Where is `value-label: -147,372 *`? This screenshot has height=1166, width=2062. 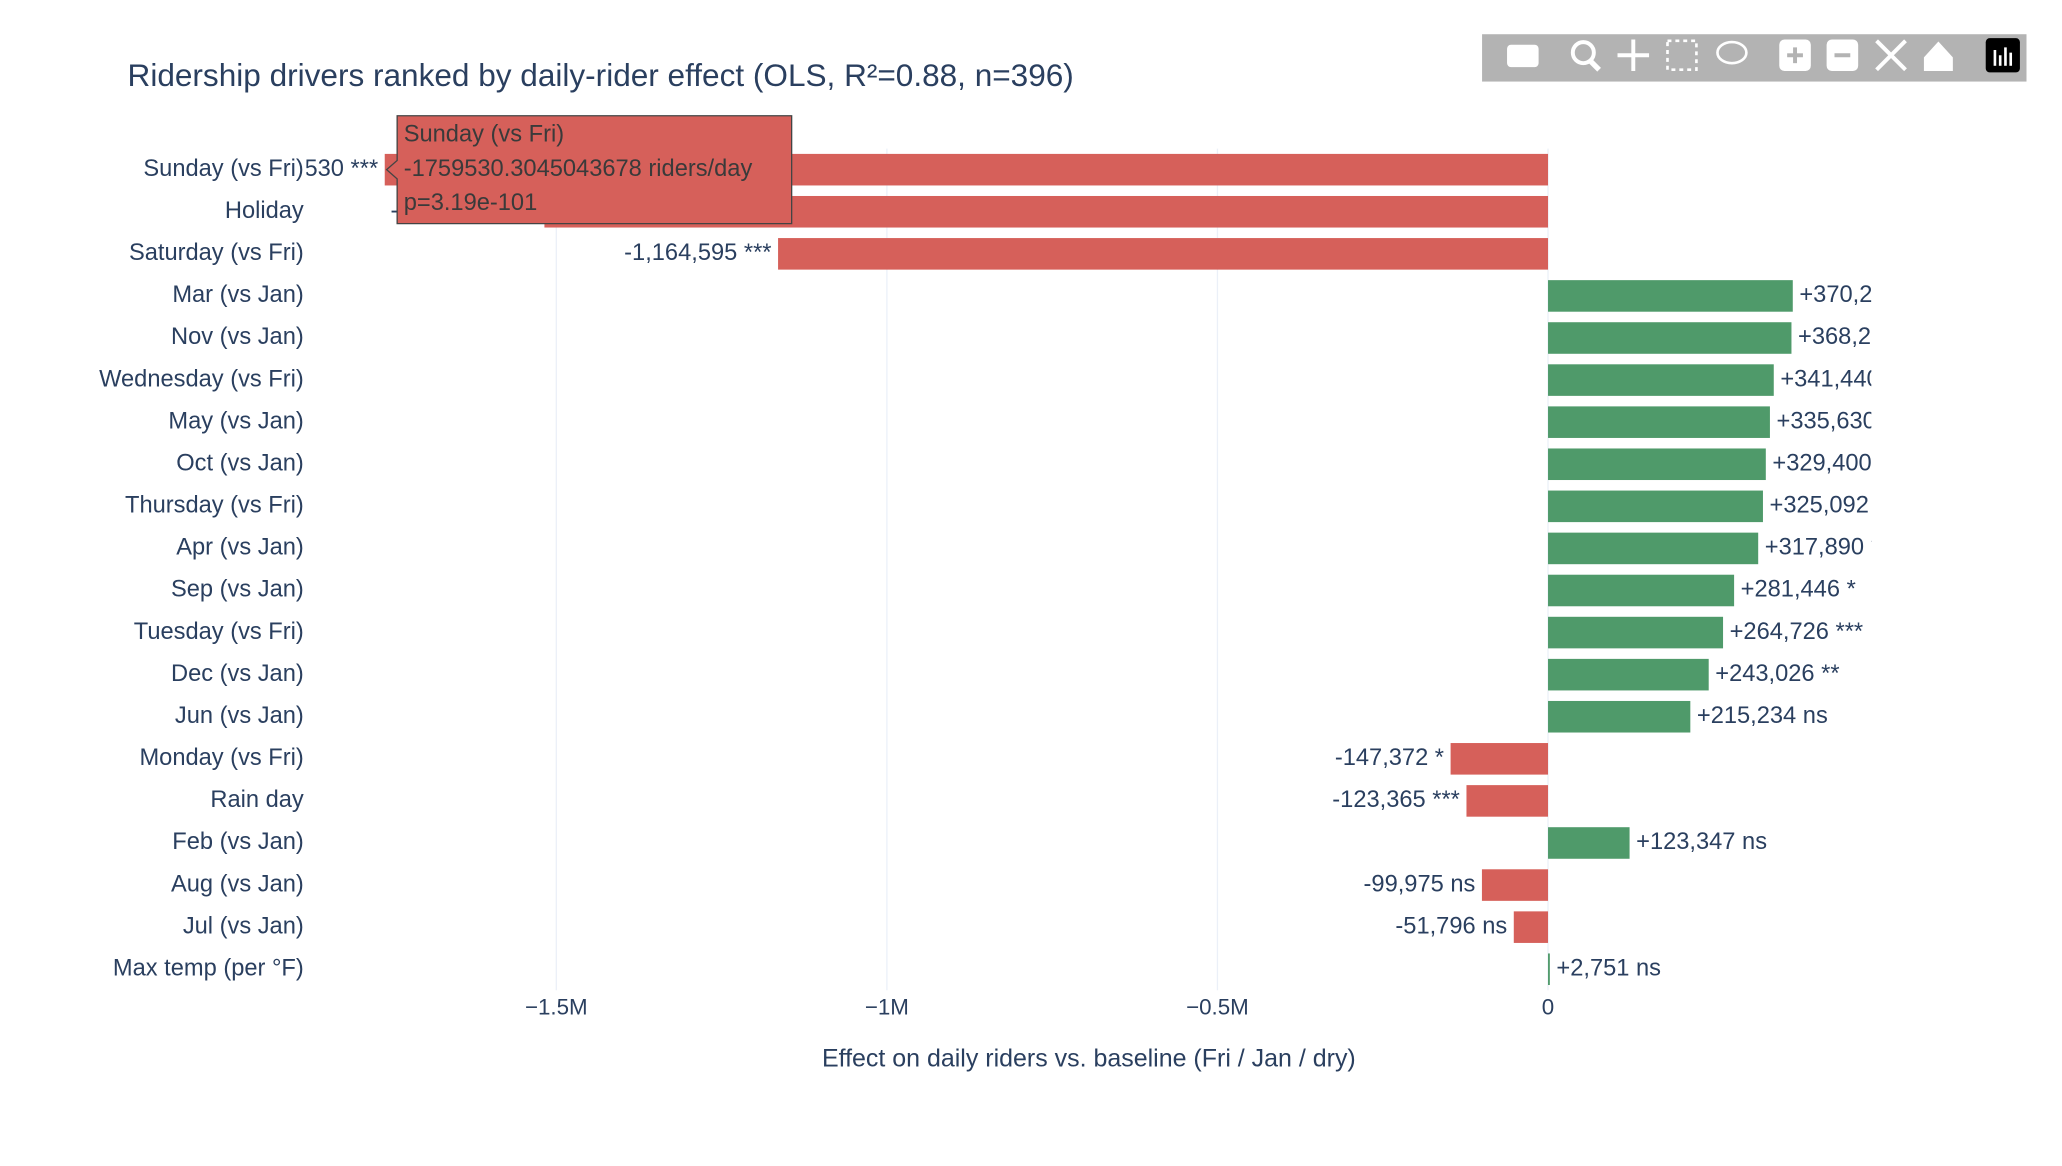 value-label: -147,372 * is located at coordinates (1389, 758).